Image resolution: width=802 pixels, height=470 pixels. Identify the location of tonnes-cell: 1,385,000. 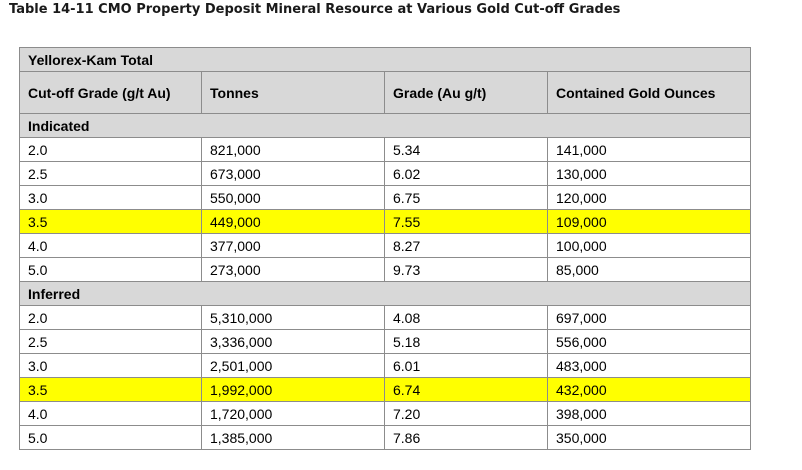
(293, 437).